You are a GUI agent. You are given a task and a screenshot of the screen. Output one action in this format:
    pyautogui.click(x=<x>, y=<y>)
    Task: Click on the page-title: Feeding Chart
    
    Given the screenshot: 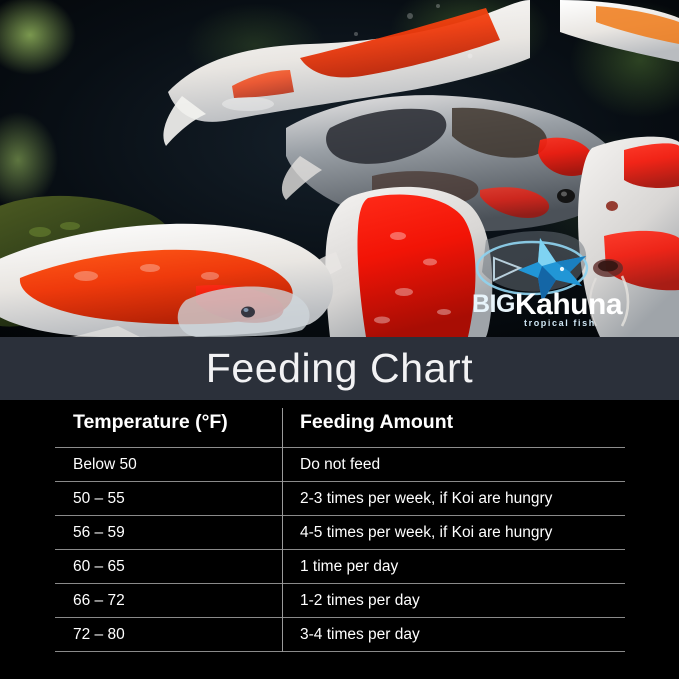 What is the action you would take?
    pyautogui.click(x=339, y=368)
    